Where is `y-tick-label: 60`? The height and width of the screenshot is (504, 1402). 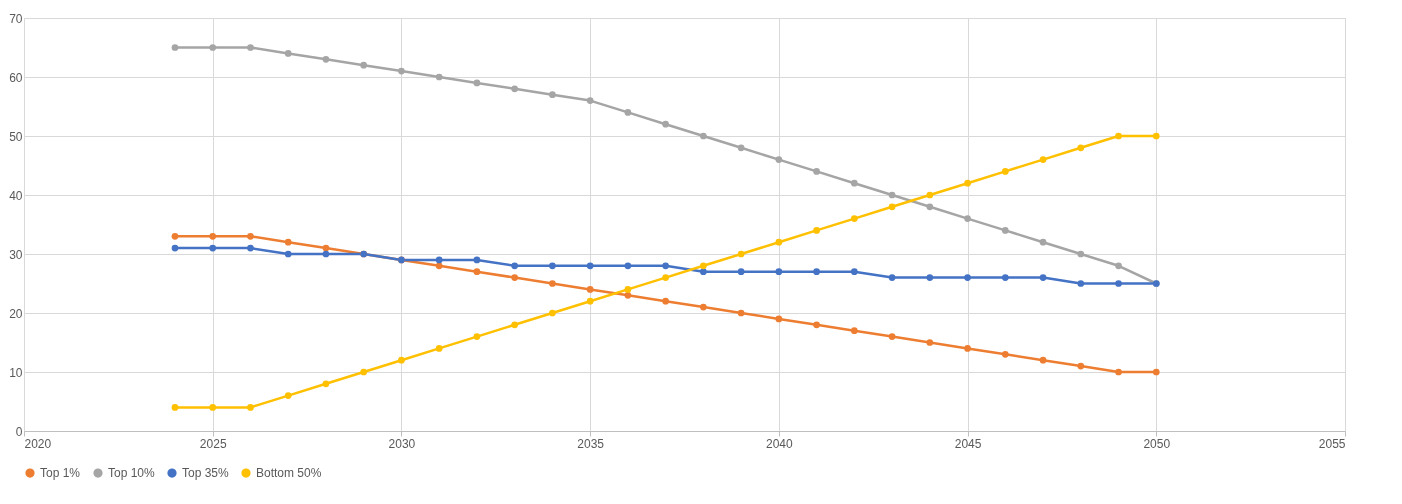
y-tick-label: 60 is located at coordinates (16, 77).